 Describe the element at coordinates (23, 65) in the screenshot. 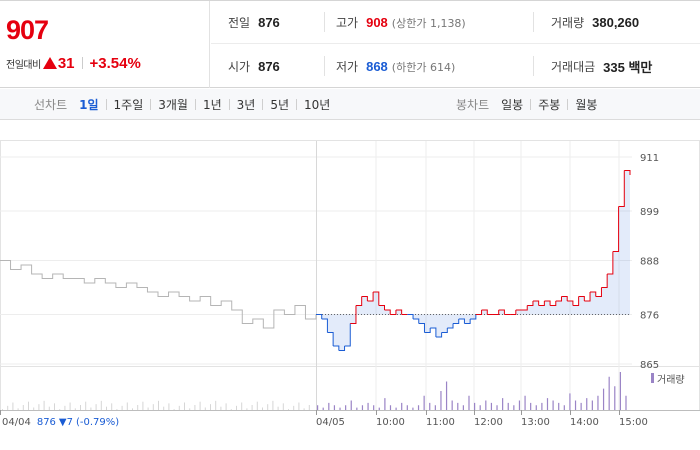

I see `change-label: 전일대비` at that location.